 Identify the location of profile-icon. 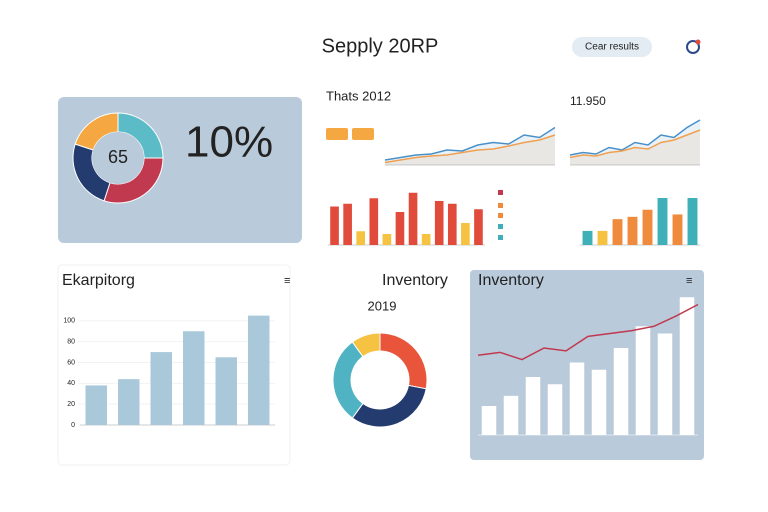
(693, 47).